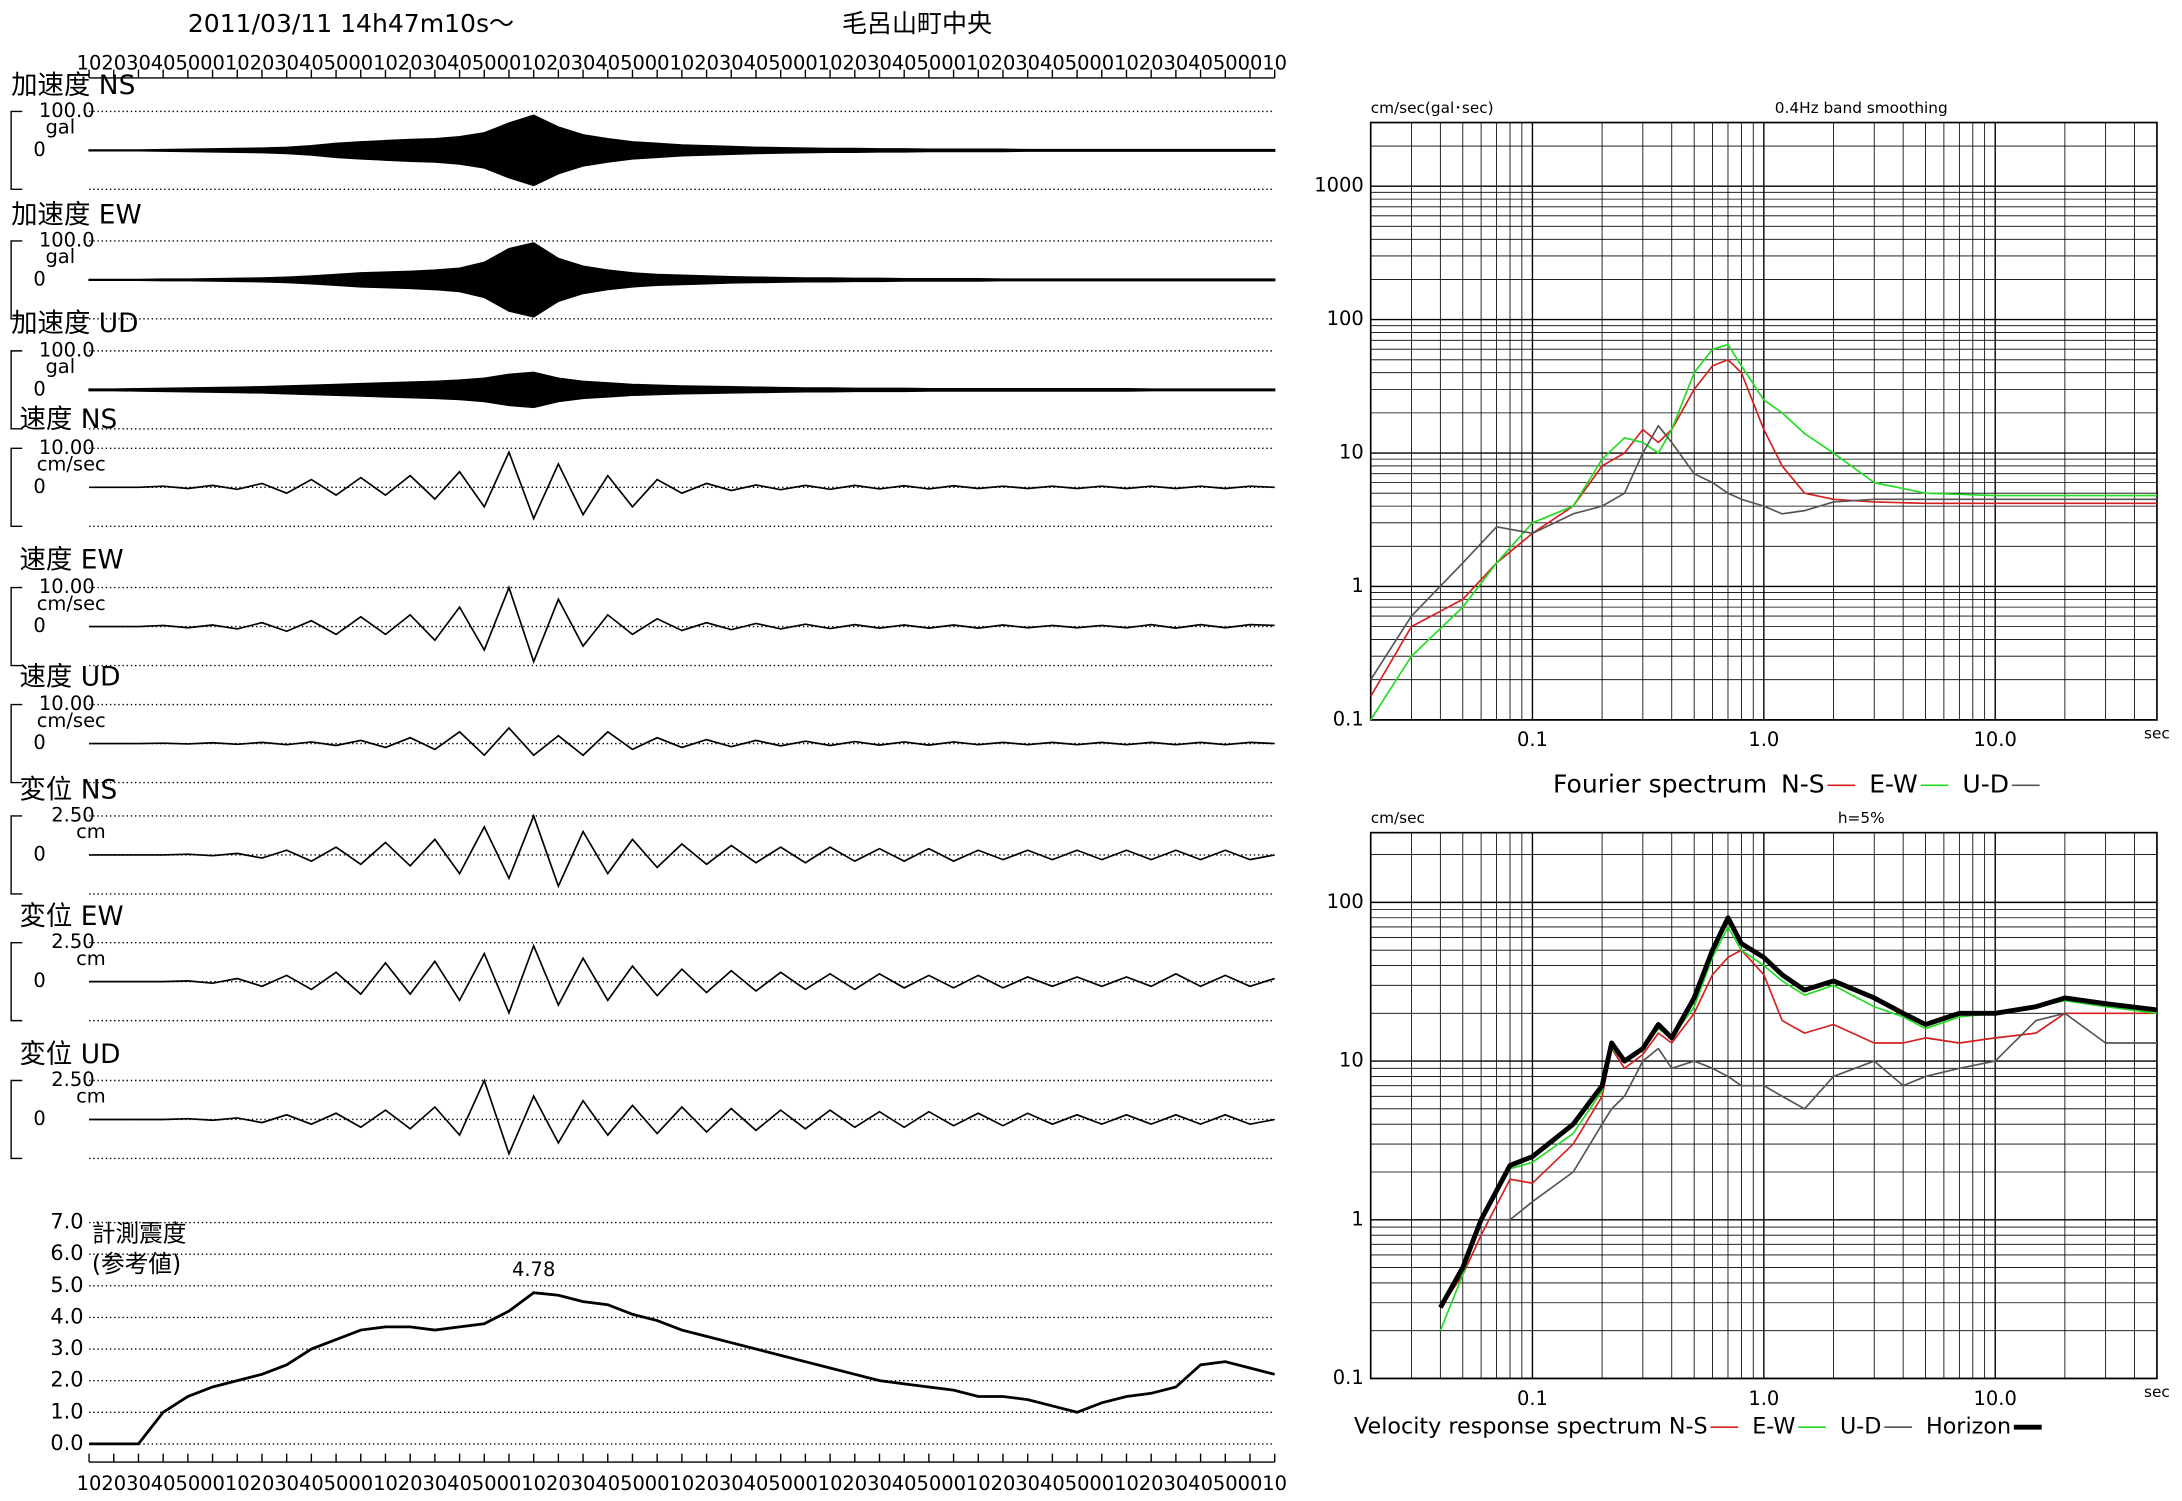 The width and height of the screenshot is (2182, 1501). Describe the element at coordinates (1357, 1218) in the screenshot. I see `y-tick-label: 1` at that location.